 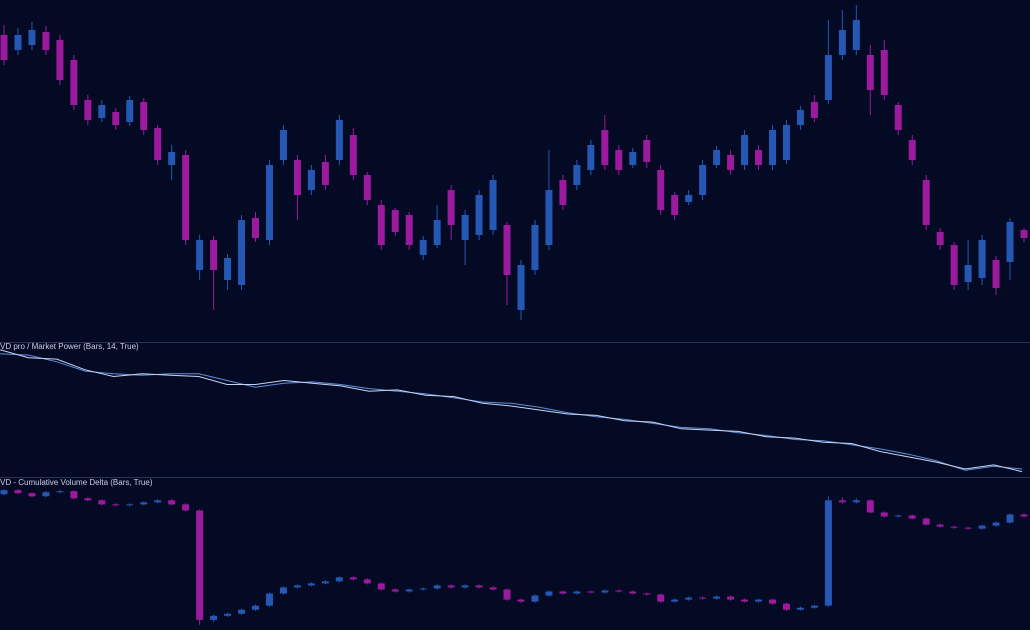 I want to click on pane-title: VD pro / Market Power (Bars, 14, True), so click(x=69, y=346).